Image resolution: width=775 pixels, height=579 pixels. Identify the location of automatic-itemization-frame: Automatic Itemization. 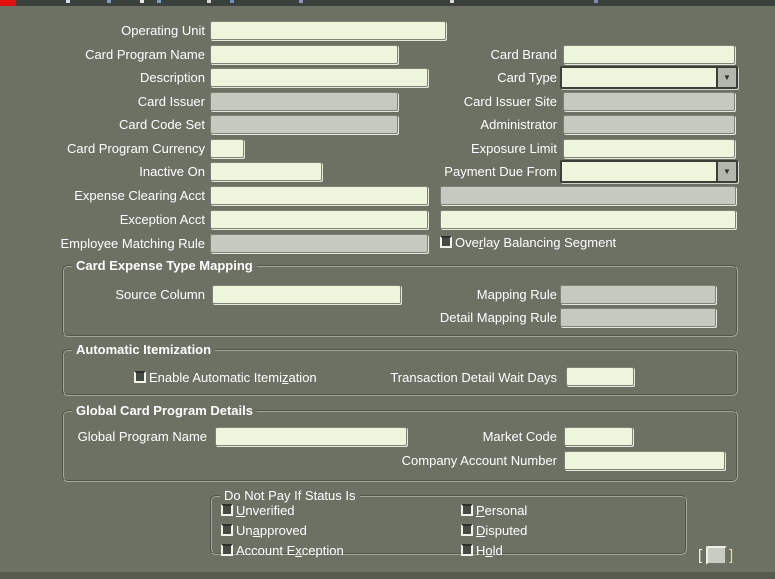
(400, 369).